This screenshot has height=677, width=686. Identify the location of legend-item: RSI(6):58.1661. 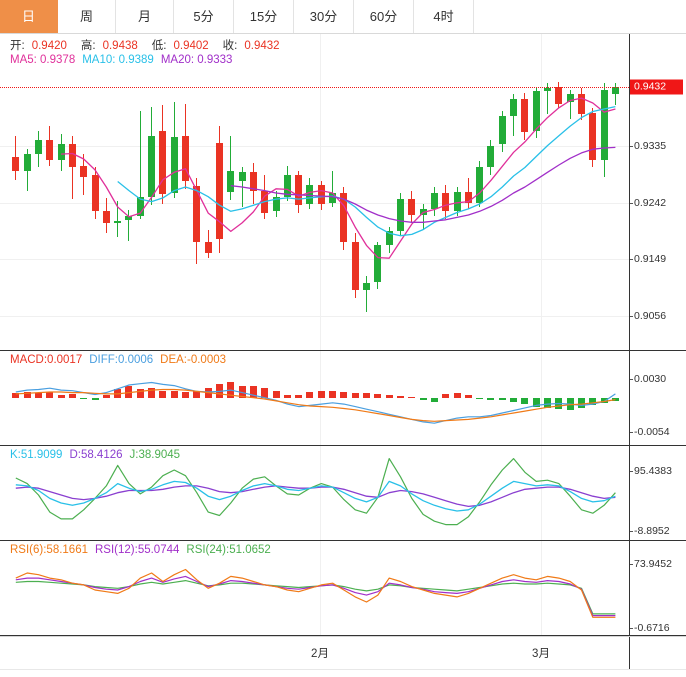
(49, 550).